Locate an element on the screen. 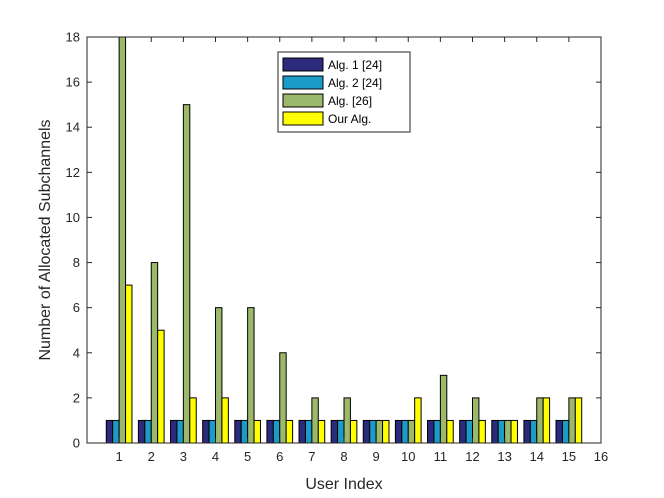 This screenshot has height=498, width=664. x-tick-label: 6 is located at coordinates (279, 456).